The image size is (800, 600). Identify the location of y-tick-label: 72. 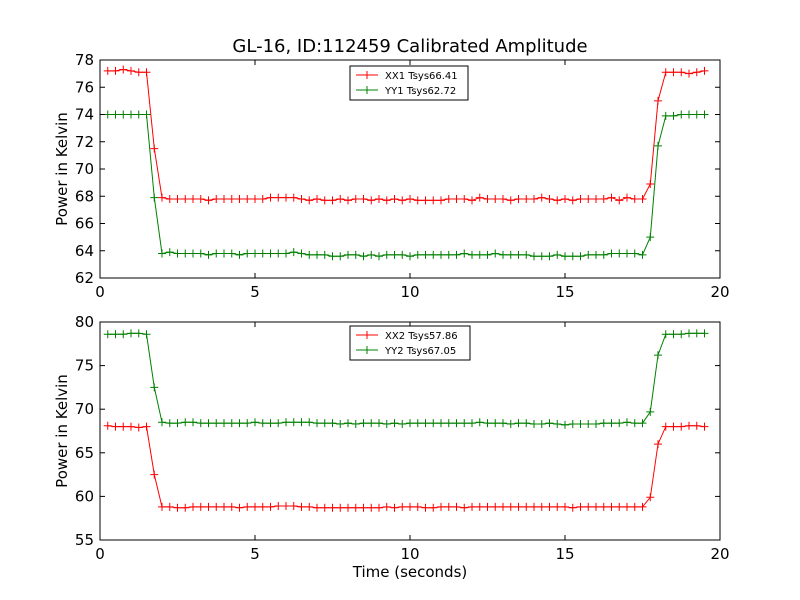
(84, 142).